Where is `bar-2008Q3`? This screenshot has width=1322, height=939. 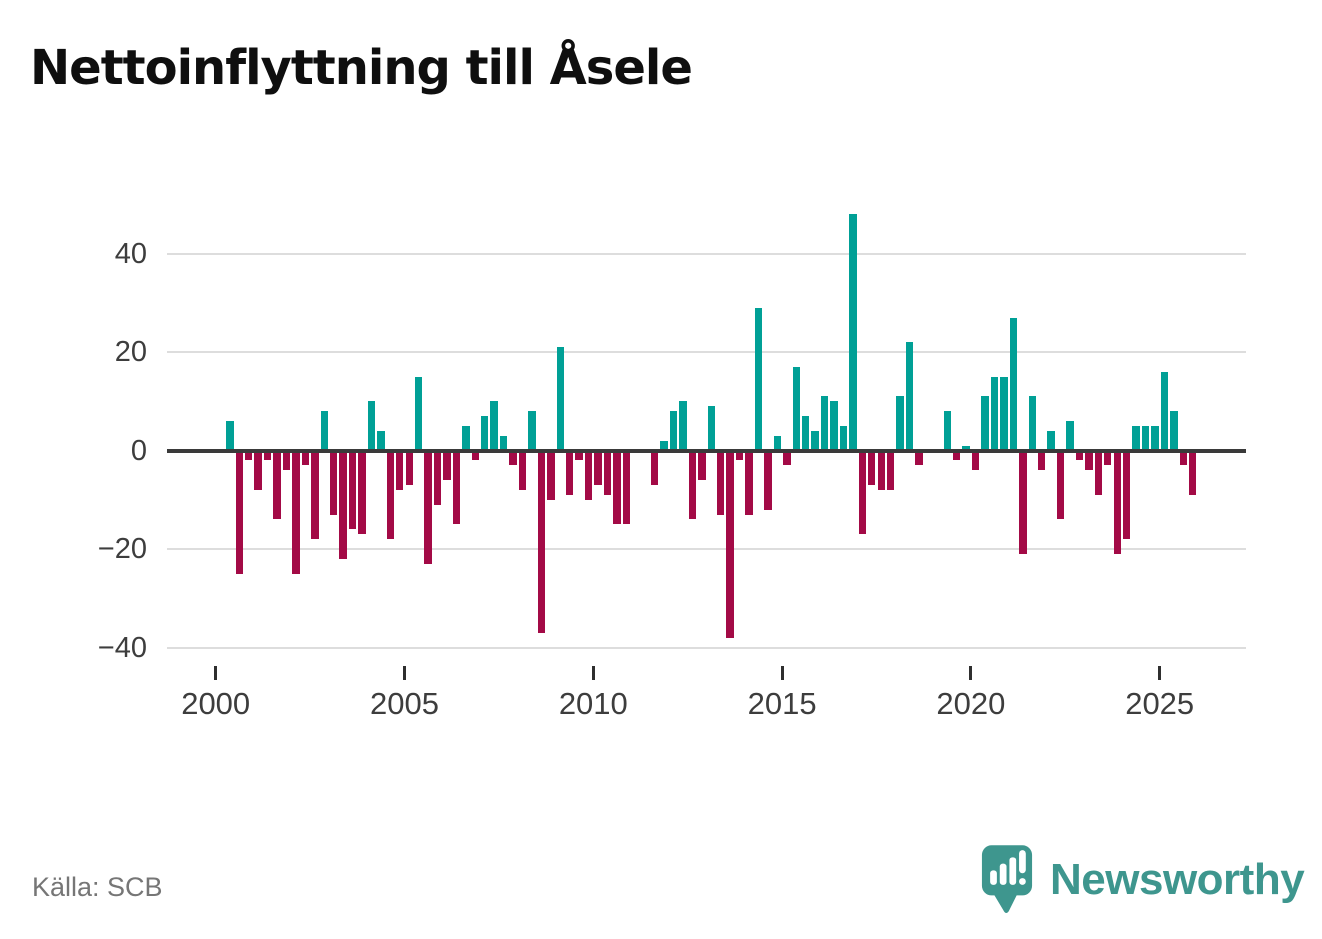 bar-2008Q3 is located at coordinates (541, 541).